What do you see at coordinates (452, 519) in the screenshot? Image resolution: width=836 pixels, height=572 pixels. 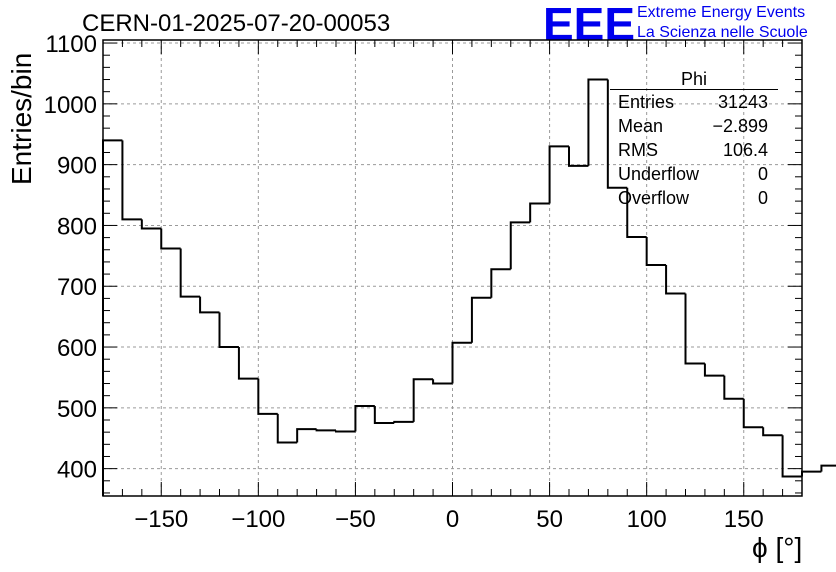 I see `x-tick-label: 0` at bounding box center [452, 519].